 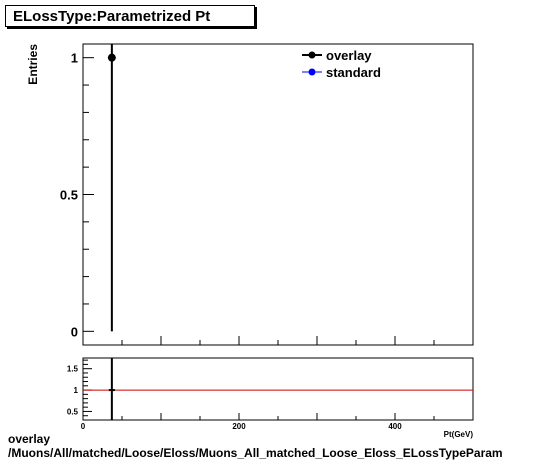 I want to click on footer-label: overlay, so click(x=29, y=439).